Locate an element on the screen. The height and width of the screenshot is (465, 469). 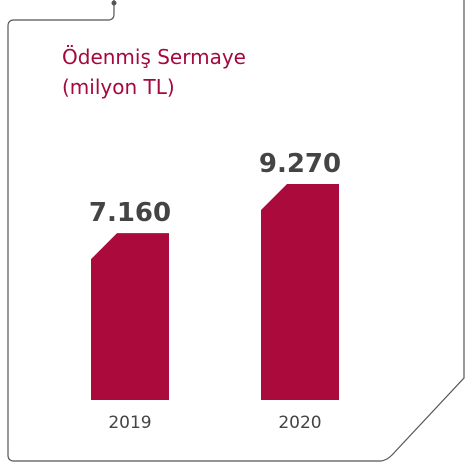
frame-end-dot is located at coordinates (114, 3).